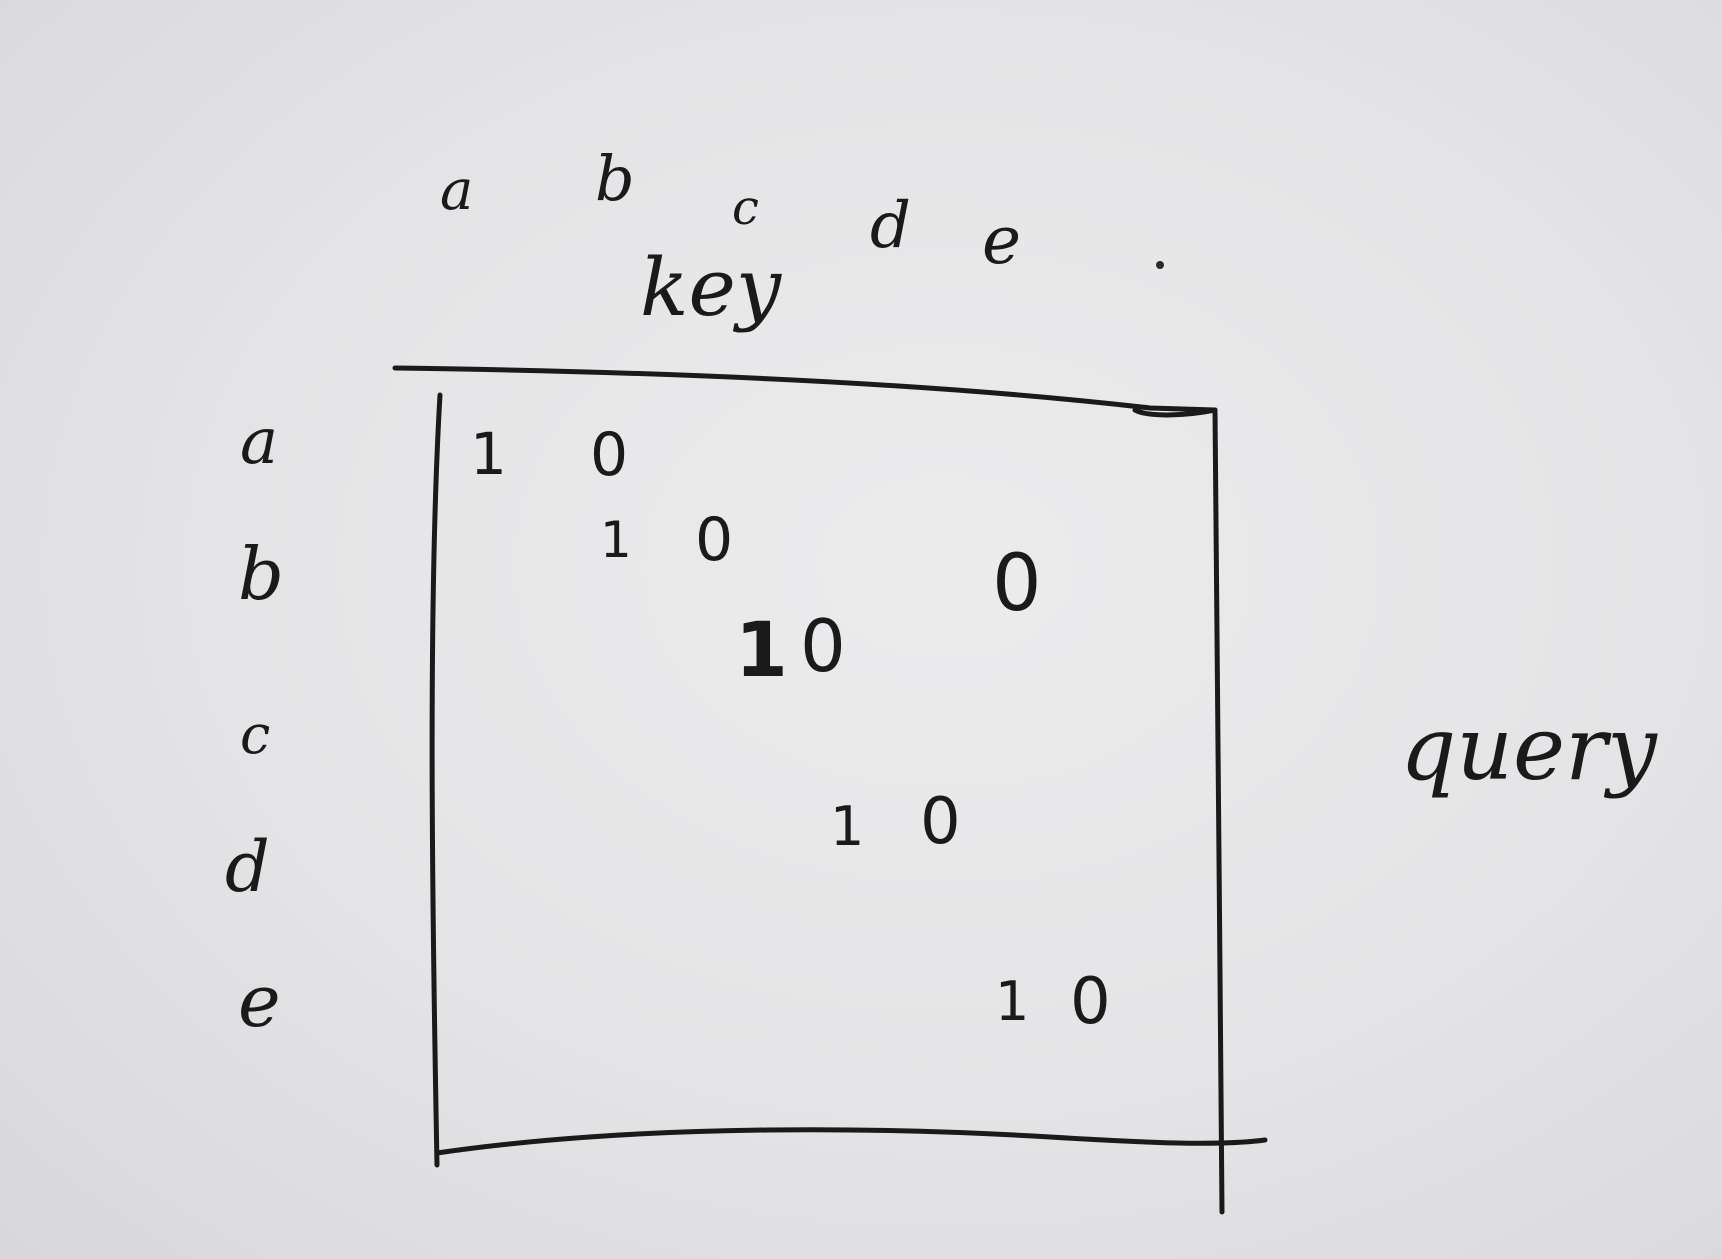 The image size is (1722, 1259). I want to click on matrix-right-edge, so click(1218, 811).